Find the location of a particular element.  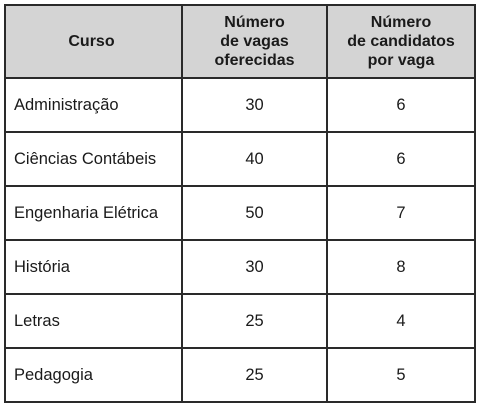

header-candidates-line-2: de candidatos is located at coordinates (401, 41).